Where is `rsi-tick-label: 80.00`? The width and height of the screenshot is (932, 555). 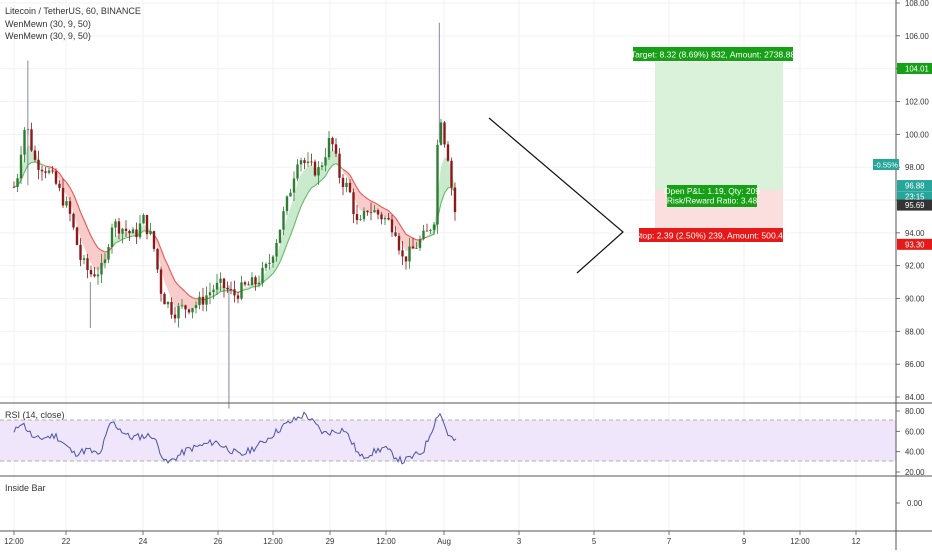
rsi-tick-label: 80.00 is located at coordinates (915, 411).